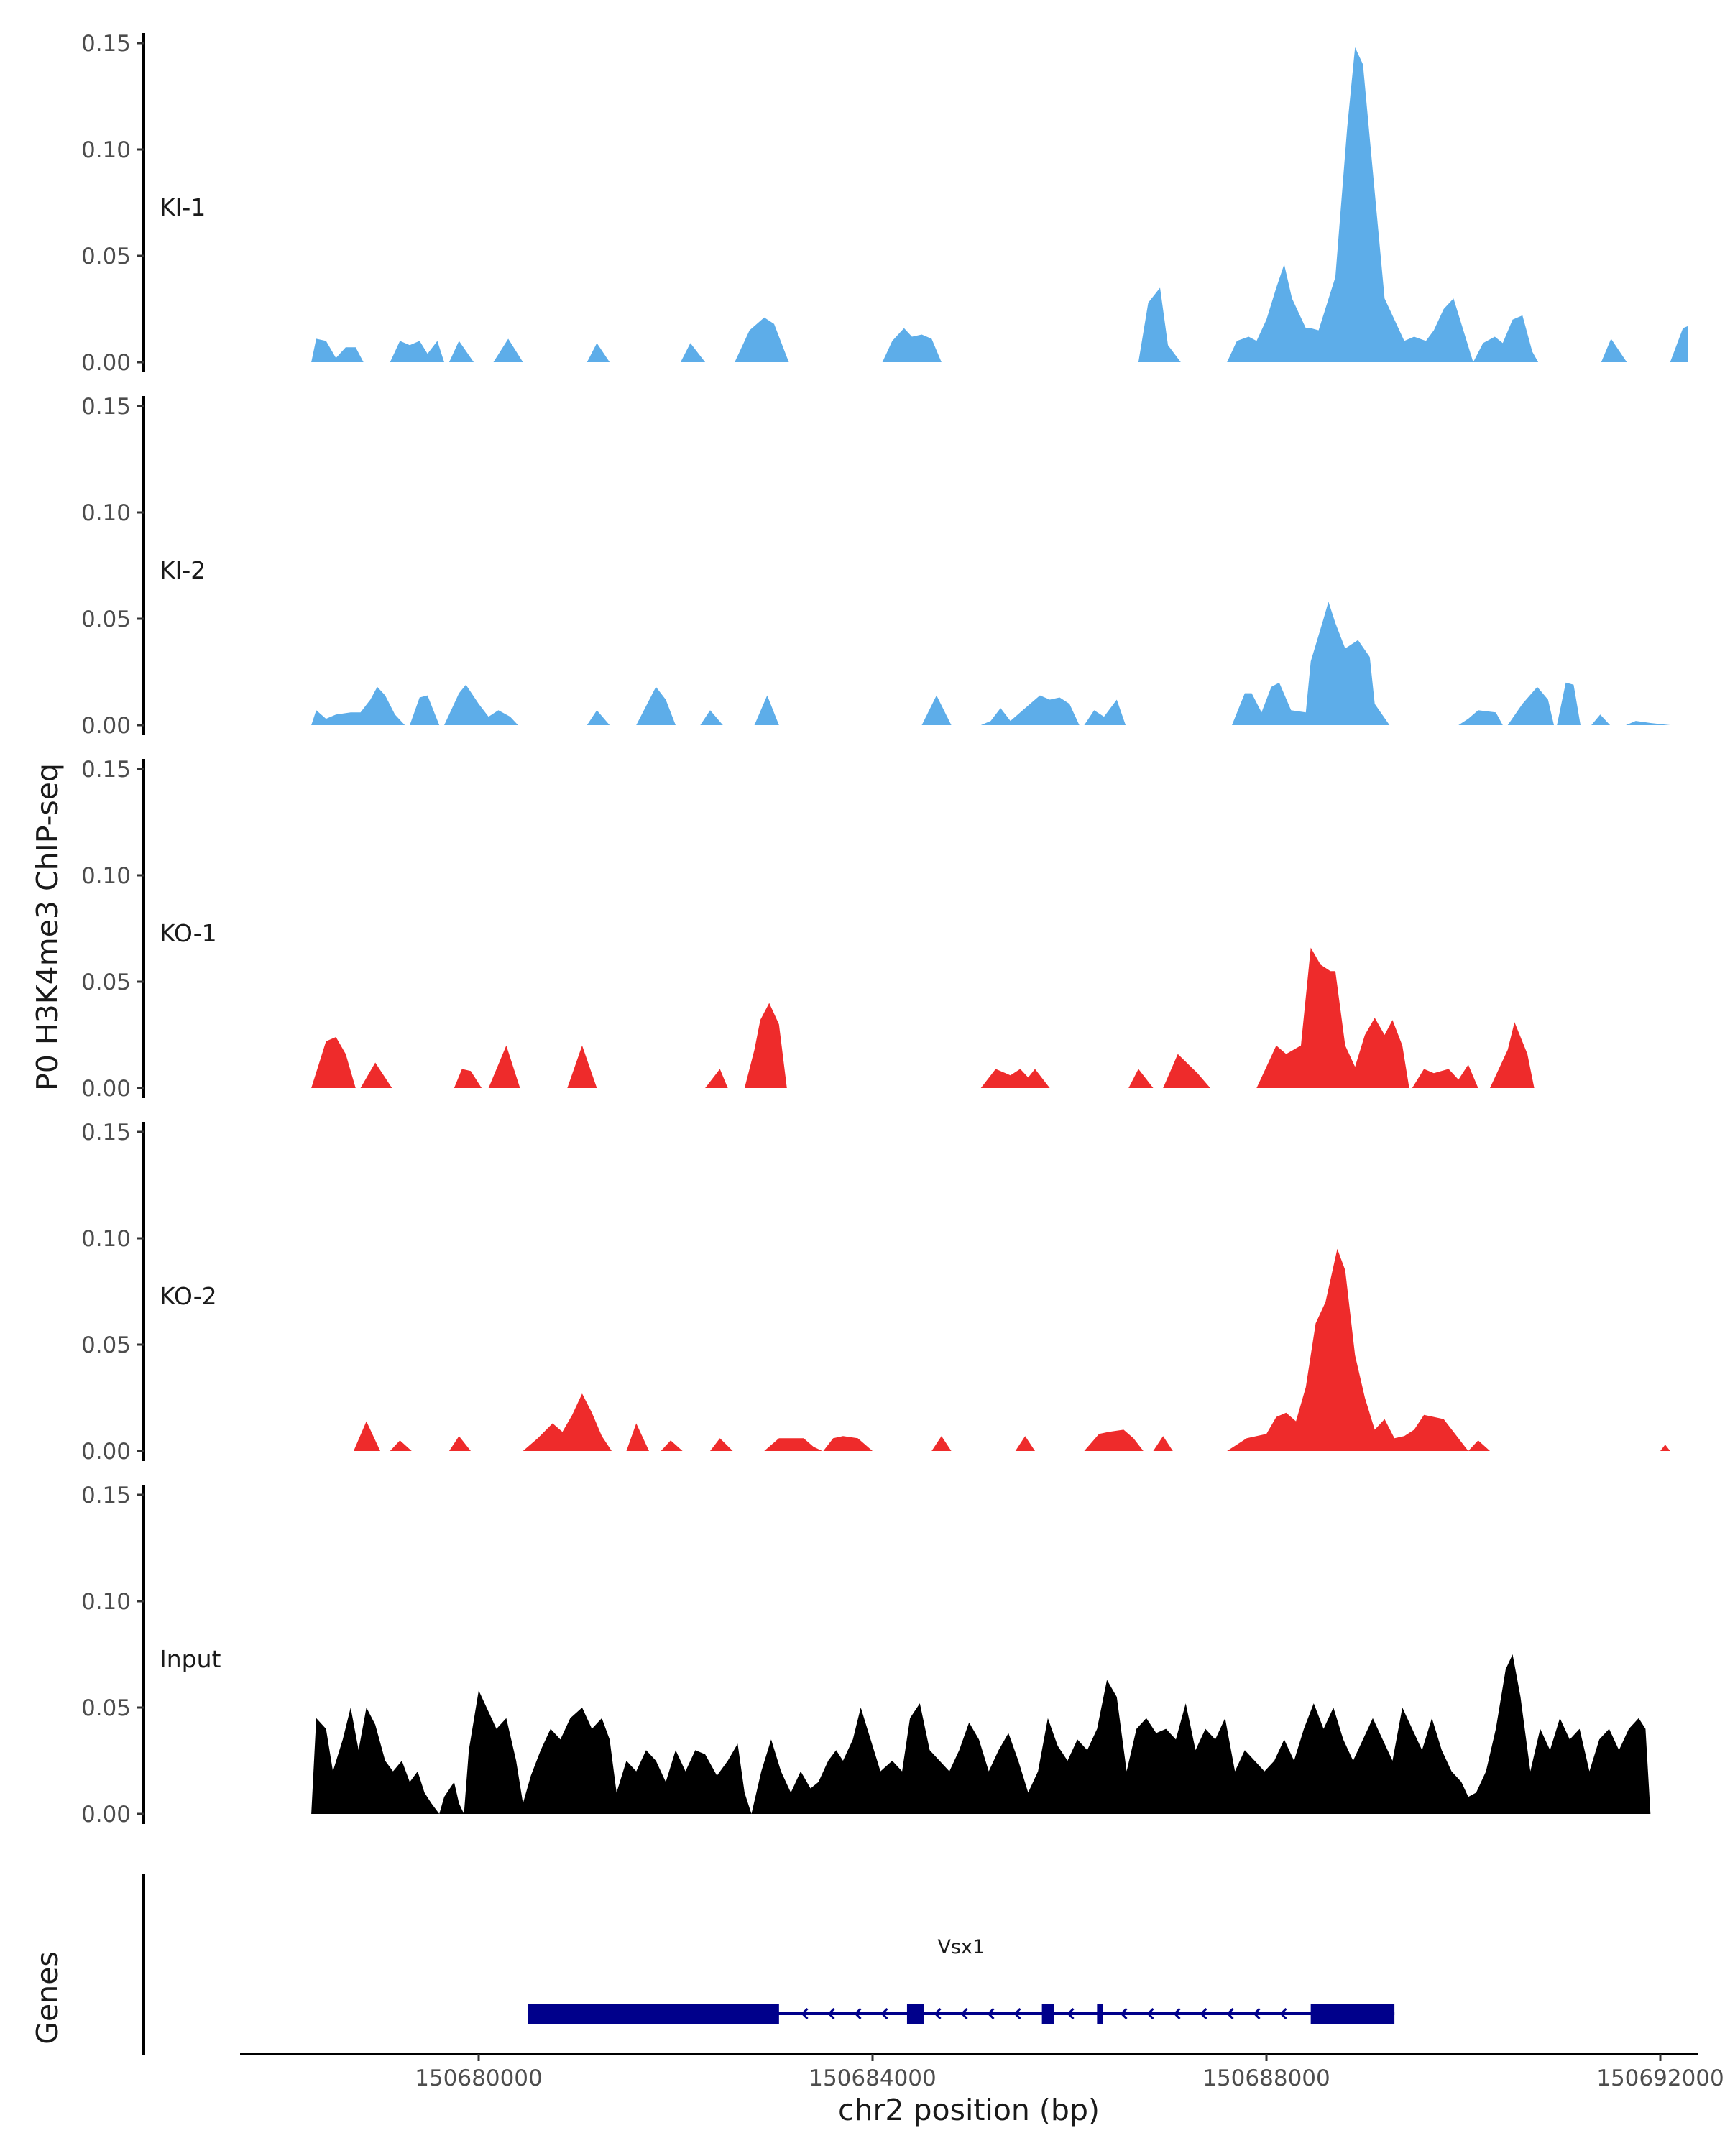 Image resolution: width=1725 pixels, height=2156 pixels. I want to click on track-ko-1: 0.00 0.05 0.10 0.15 KO-1, so click(808, 930).